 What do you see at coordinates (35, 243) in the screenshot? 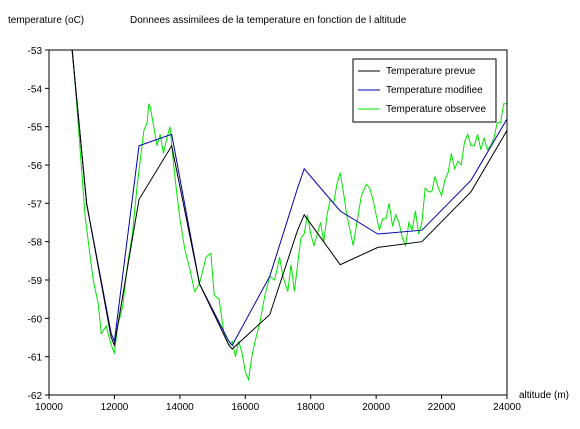
I see `y-tick-label: -58` at bounding box center [35, 243].